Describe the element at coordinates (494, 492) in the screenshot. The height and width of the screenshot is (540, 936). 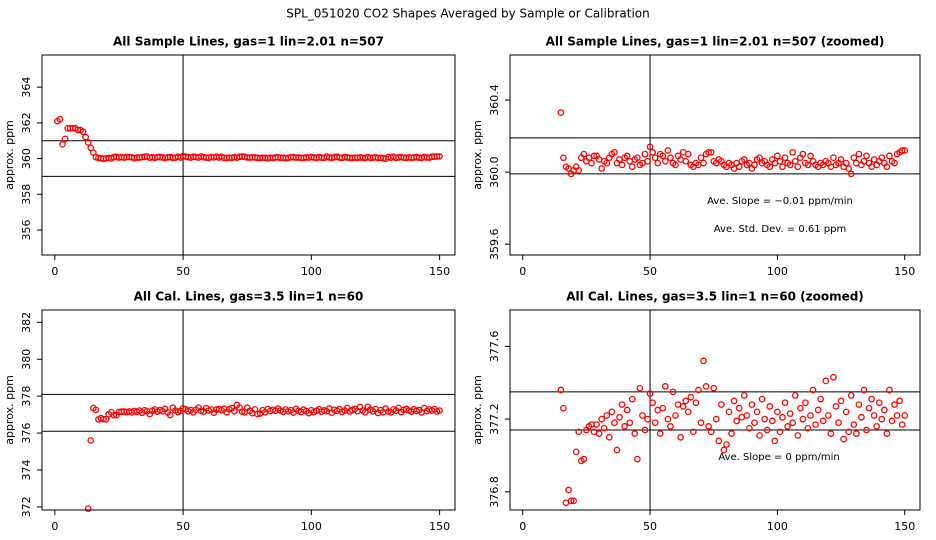
I see `y-tick-label: 376.8` at that location.